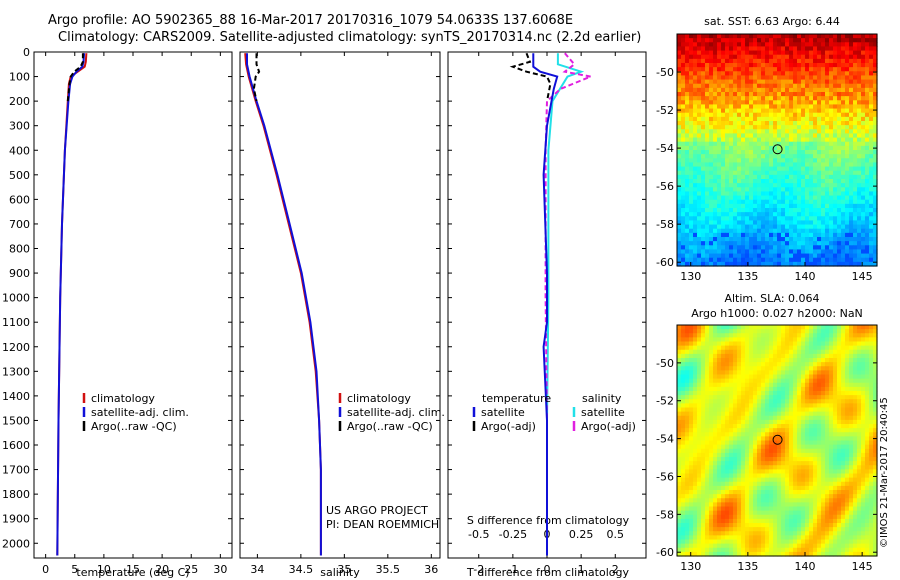  I want to click on difference-panel-xtick-label: -2, so click(478, 569).